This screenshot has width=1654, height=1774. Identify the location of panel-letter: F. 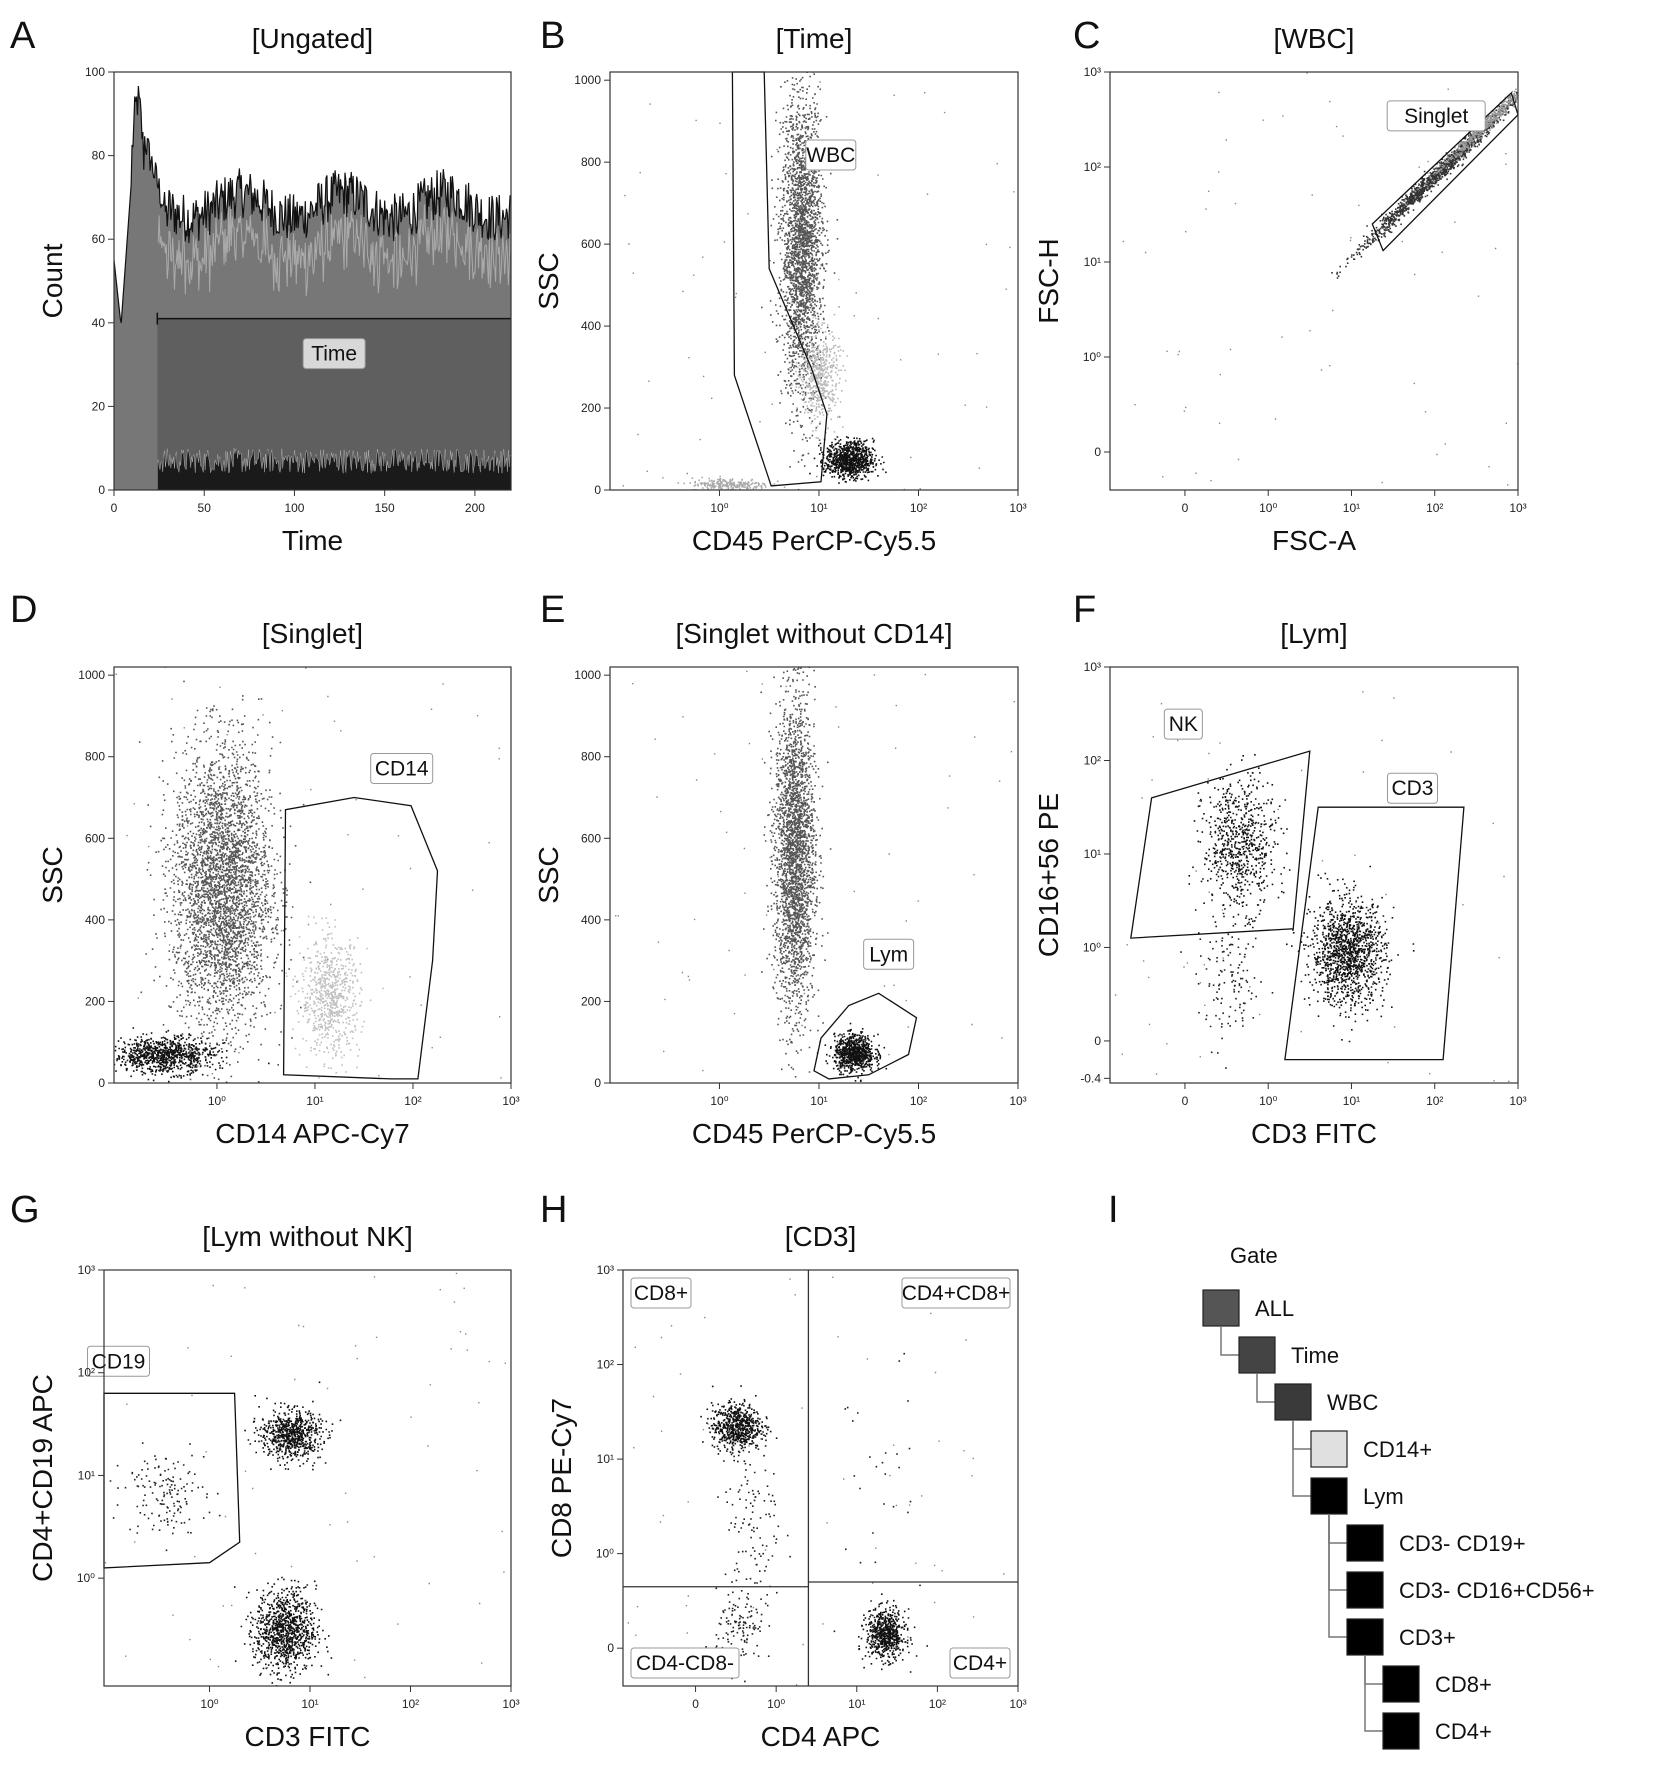
(1084, 610).